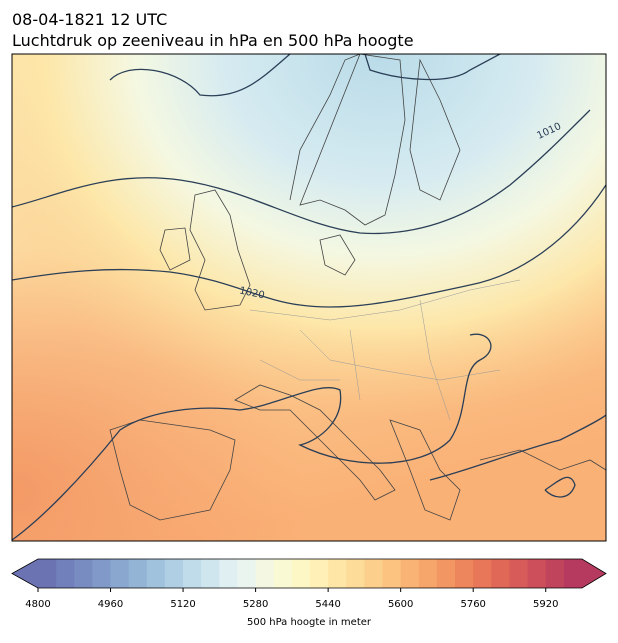 This screenshot has width=618, height=643. I want to click on contour-label: 1020, so click(251, 293).